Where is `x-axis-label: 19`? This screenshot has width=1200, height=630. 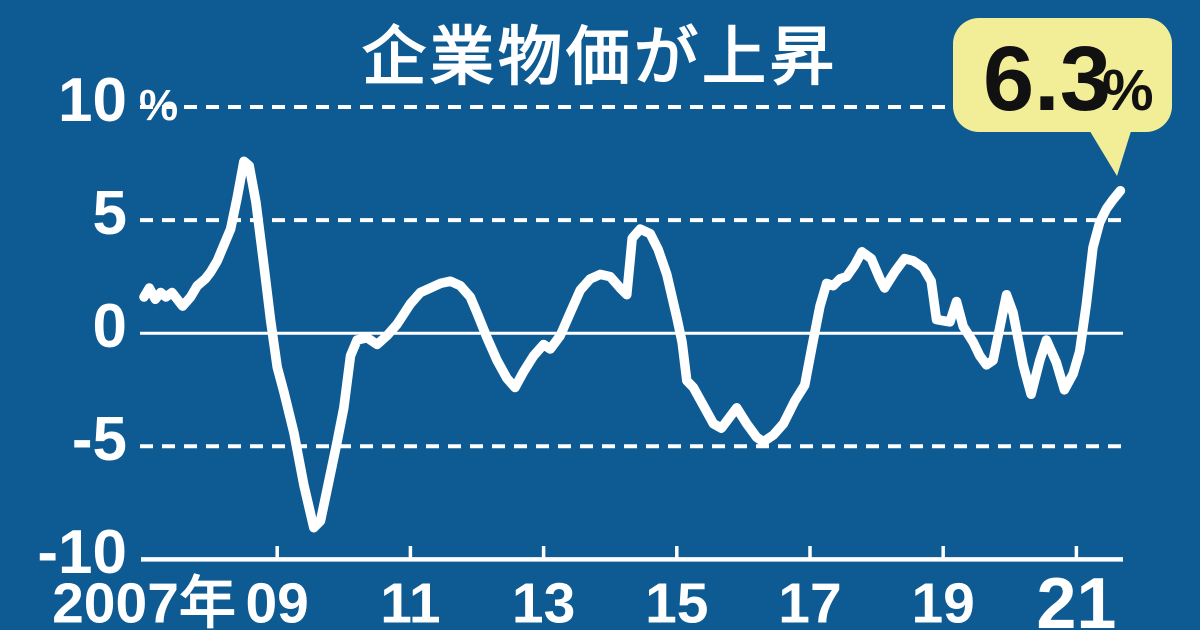 x-axis-label: 19 is located at coordinates (943, 600).